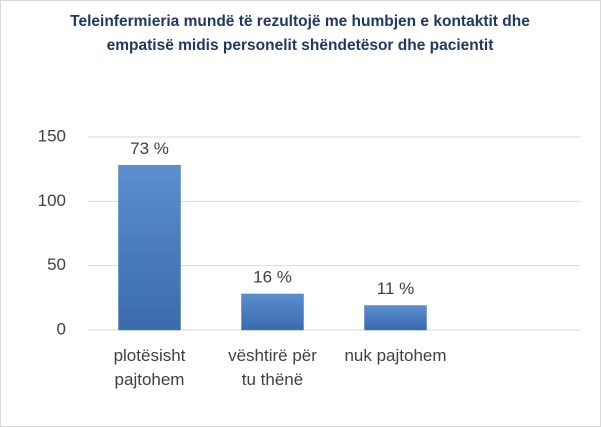 The height and width of the screenshot is (427, 601). Describe the element at coordinates (272, 367) in the screenshot. I see `x-tick-label: vështirë për tu thënë` at that location.